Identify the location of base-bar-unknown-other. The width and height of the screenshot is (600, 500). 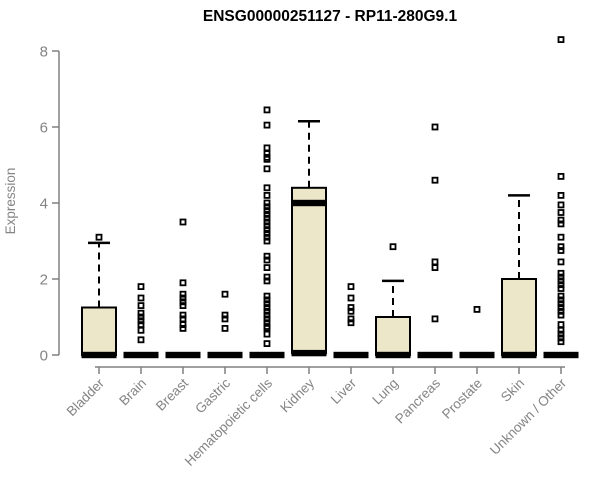
(561, 355).